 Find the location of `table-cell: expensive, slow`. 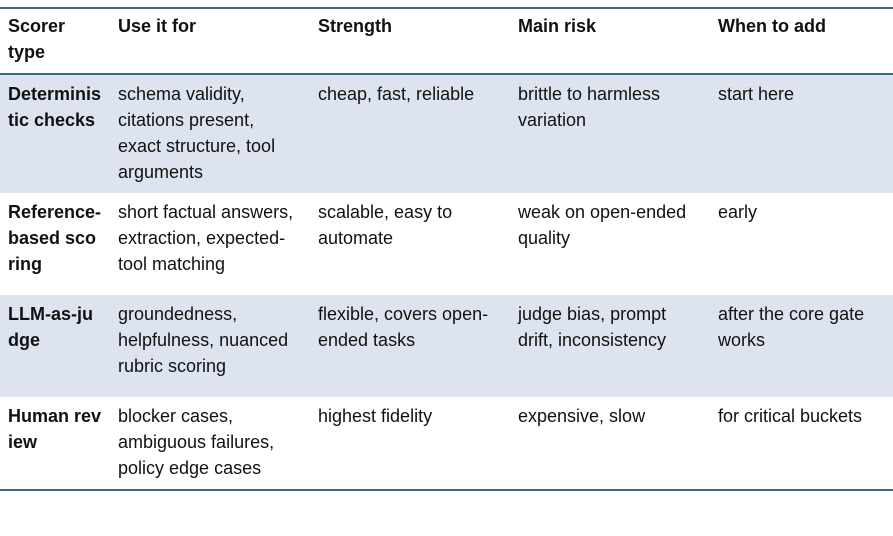

table-cell: expensive, slow is located at coordinates (582, 416).